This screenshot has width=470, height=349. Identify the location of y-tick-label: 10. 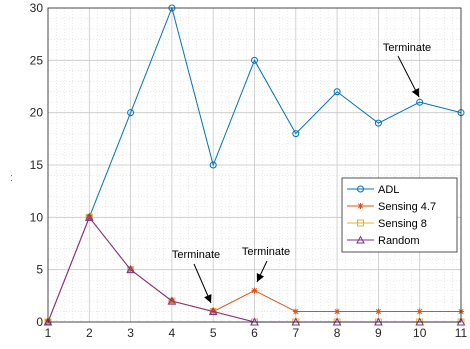
(37, 217).